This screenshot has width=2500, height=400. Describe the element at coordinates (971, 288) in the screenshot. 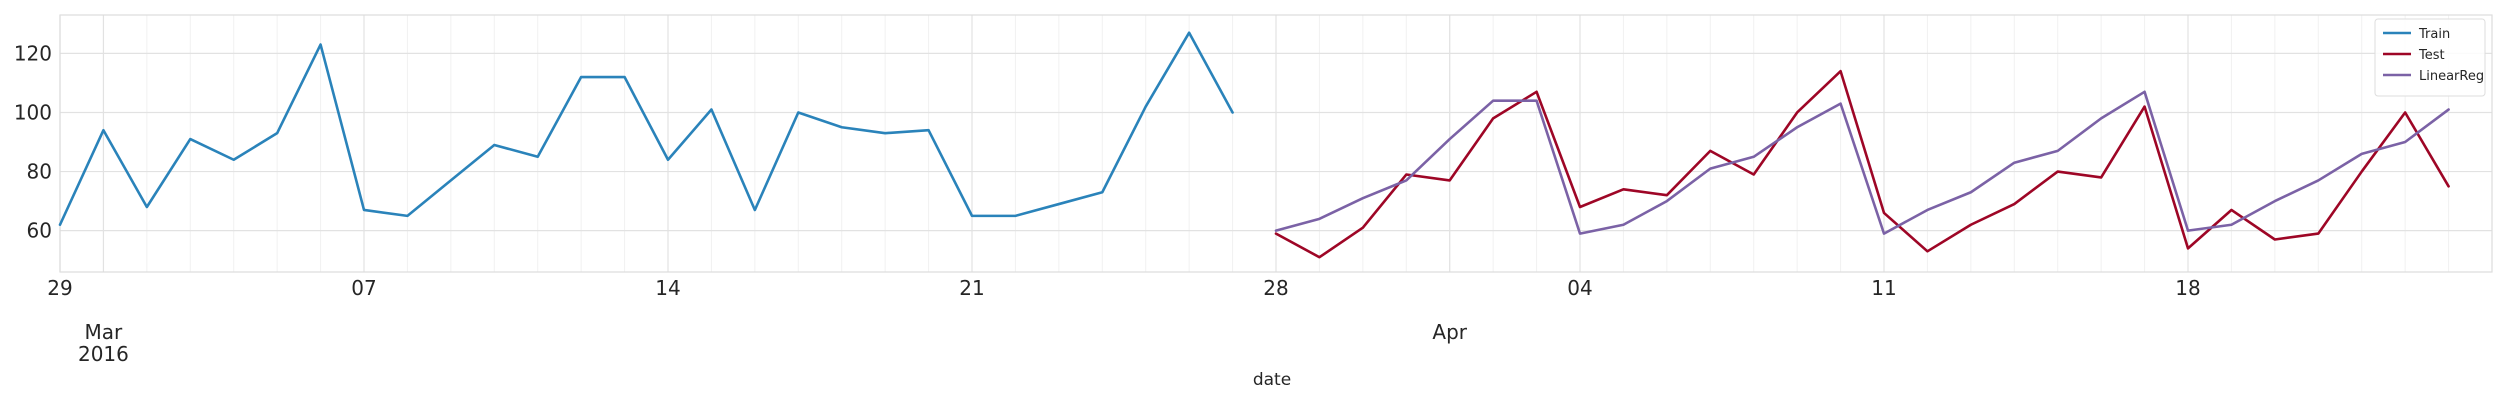

I see `x-tick-label: 21` at that location.